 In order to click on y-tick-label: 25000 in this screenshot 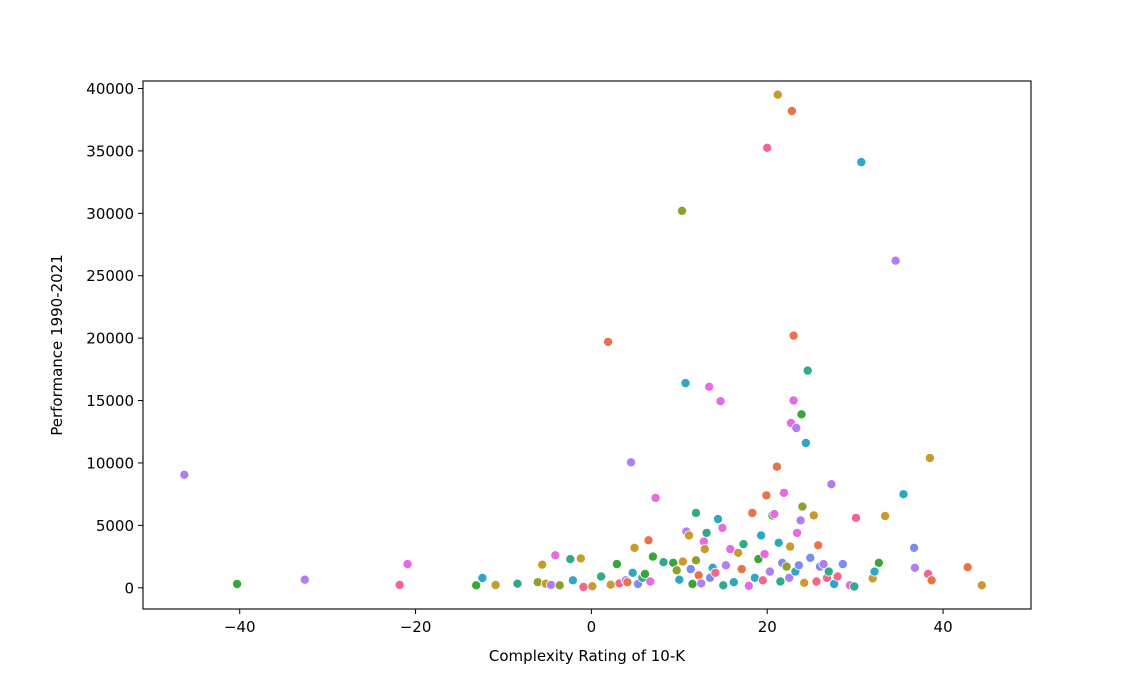, I will do `click(110, 276)`.